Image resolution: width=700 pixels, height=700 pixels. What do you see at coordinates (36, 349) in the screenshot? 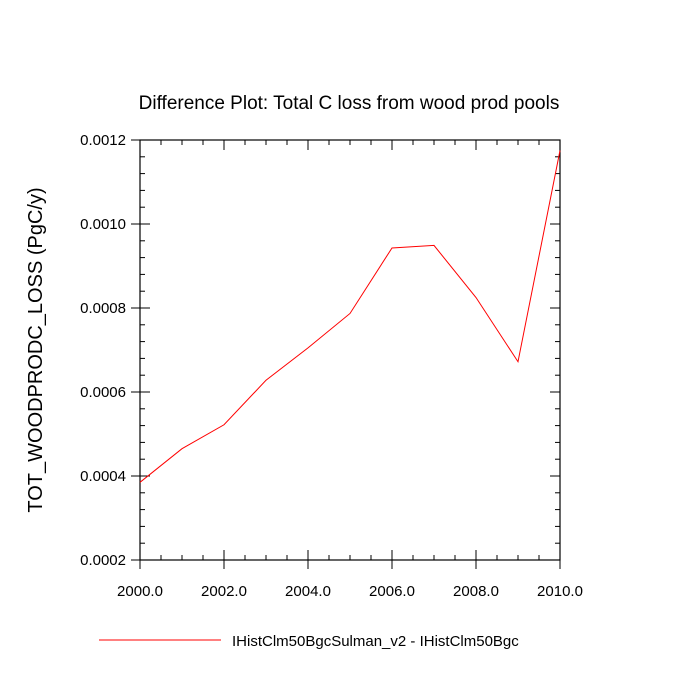
I see `y-axis-label: TOT_WOODPRODC_LOSS (PgC/y)` at bounding box center [36, 349].